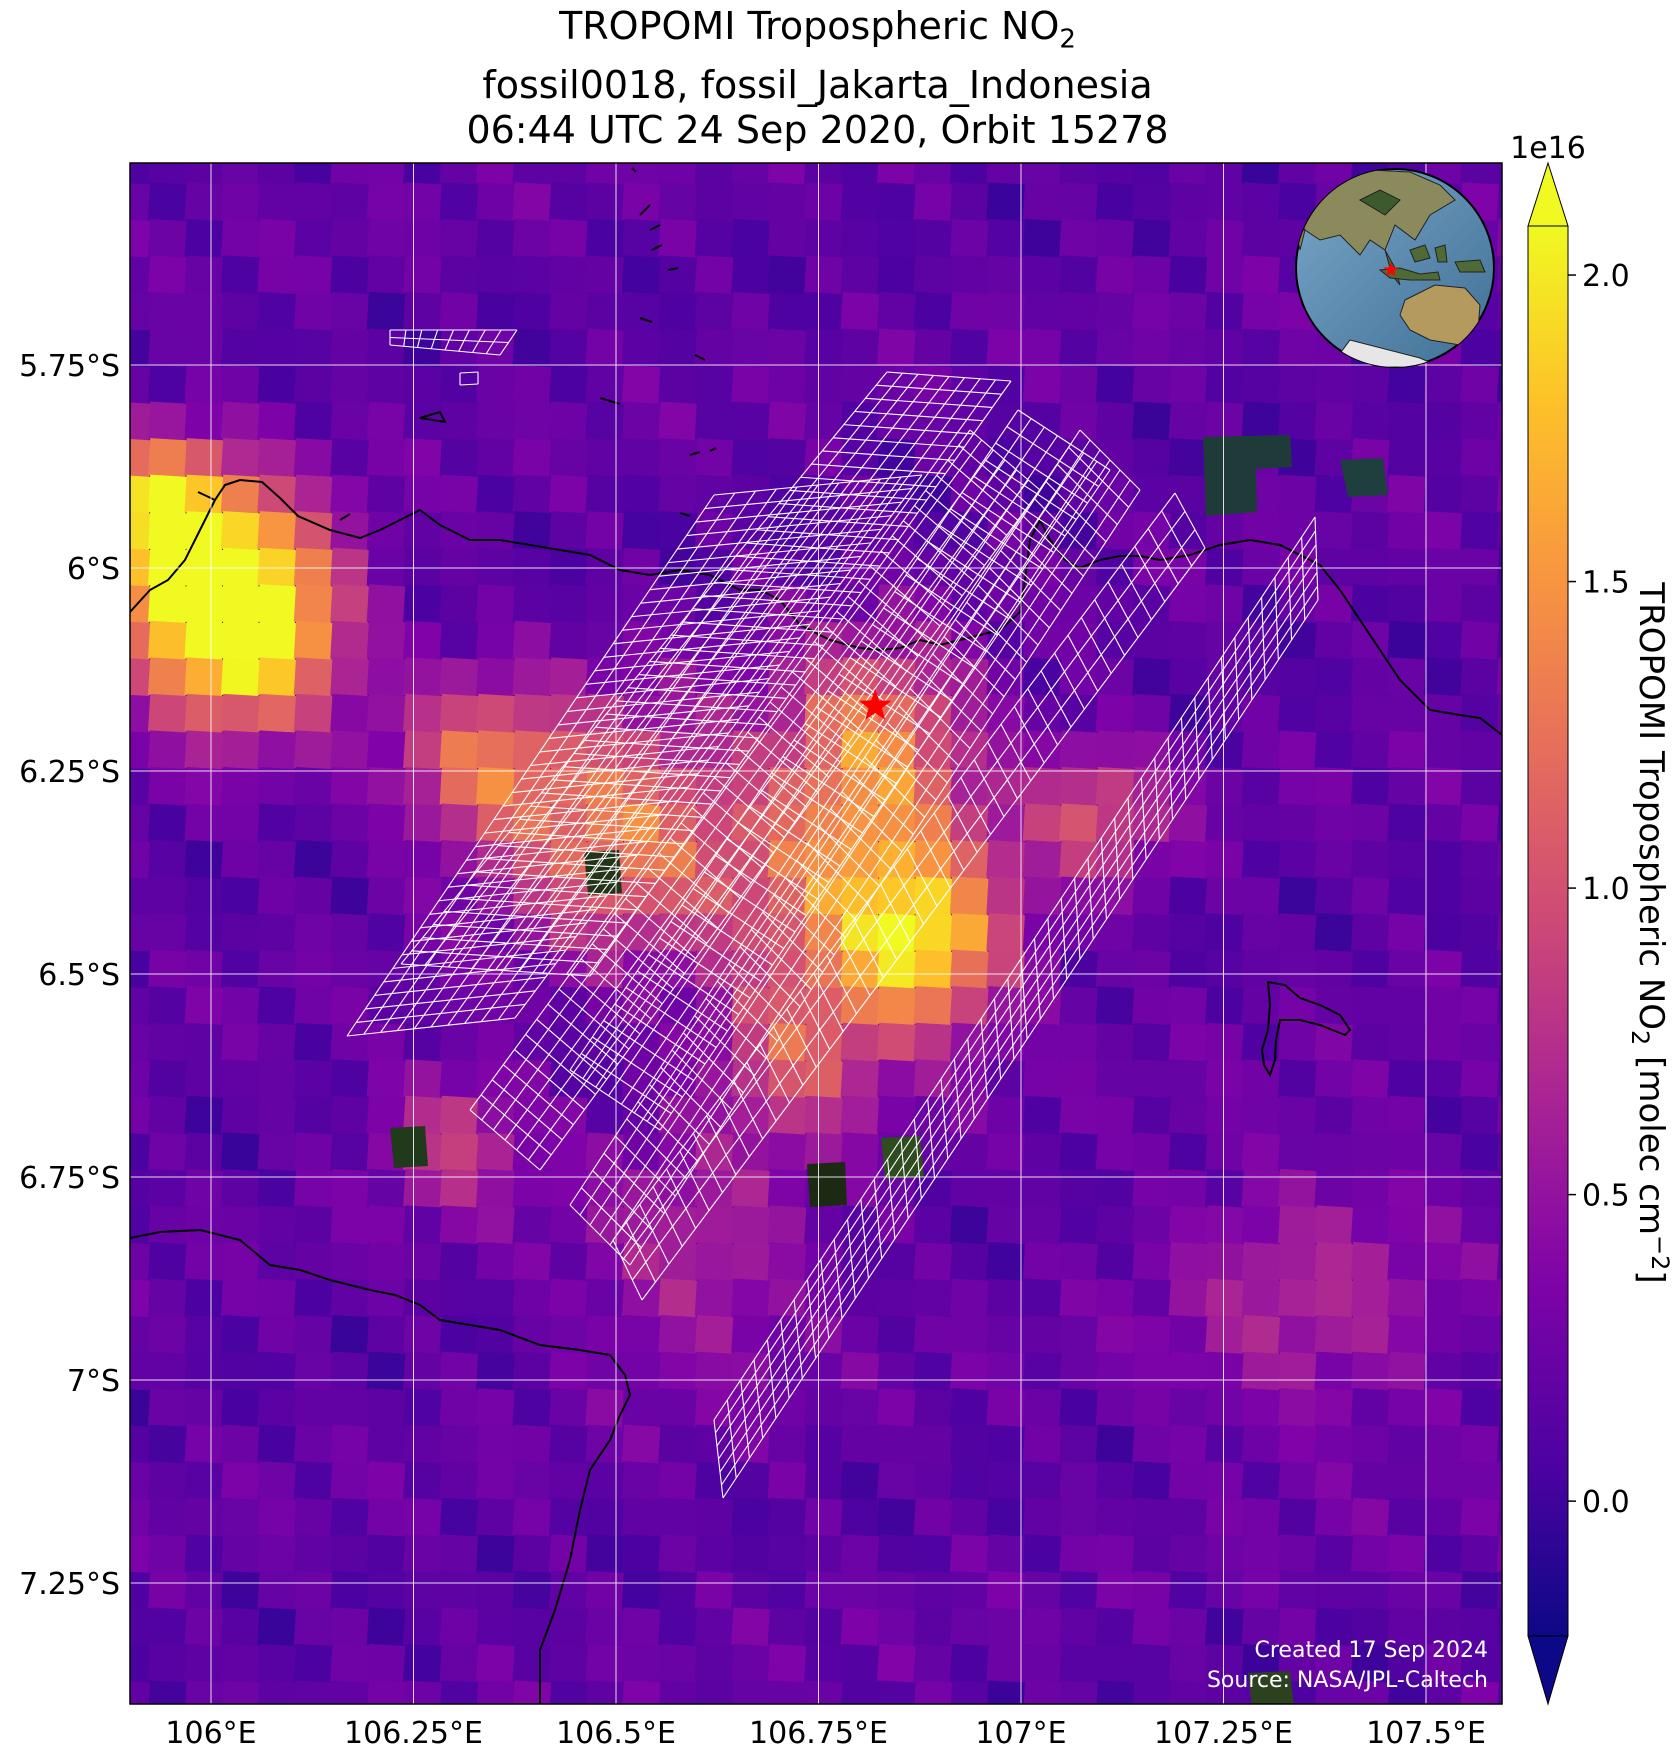 This screenshot has width=1680, height=1752. I want to click on x-tick-label: 106.5°E, so click(616, 1733).